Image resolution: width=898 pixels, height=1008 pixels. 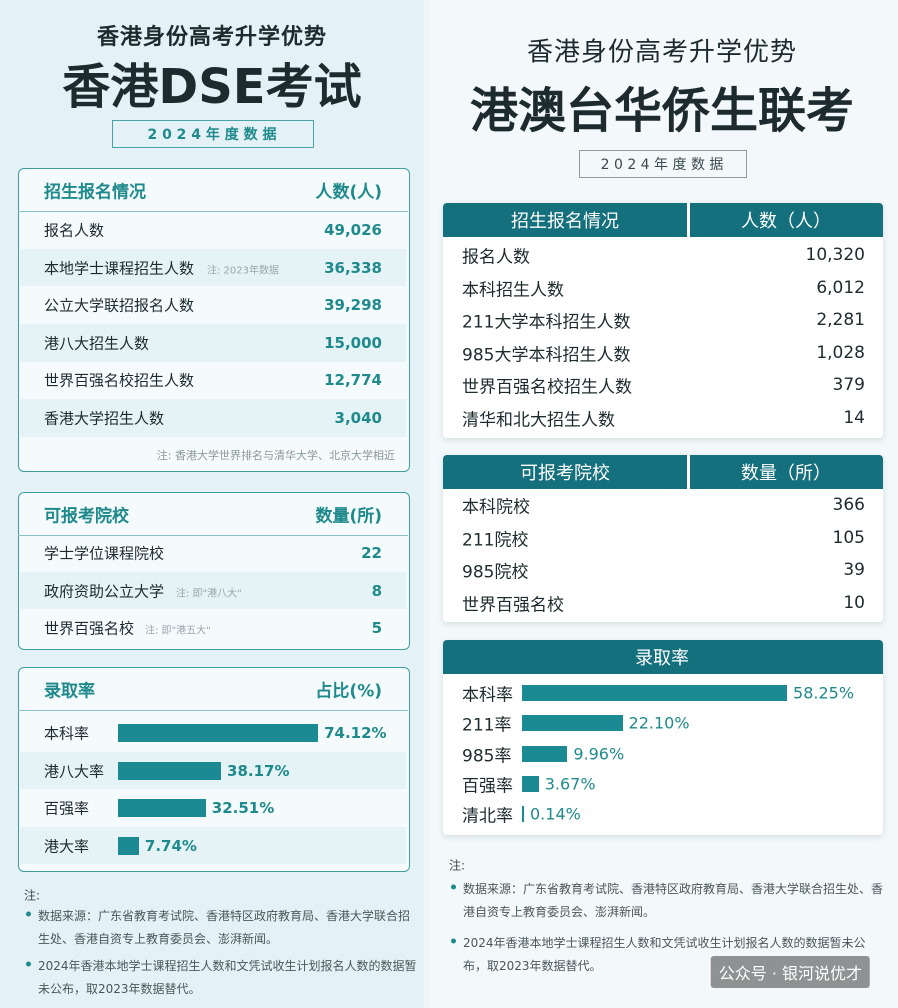 What do you see at coordinates (848, 385) in the screenshot?
I see `row-value: 379` at bounding box center [848, 385].